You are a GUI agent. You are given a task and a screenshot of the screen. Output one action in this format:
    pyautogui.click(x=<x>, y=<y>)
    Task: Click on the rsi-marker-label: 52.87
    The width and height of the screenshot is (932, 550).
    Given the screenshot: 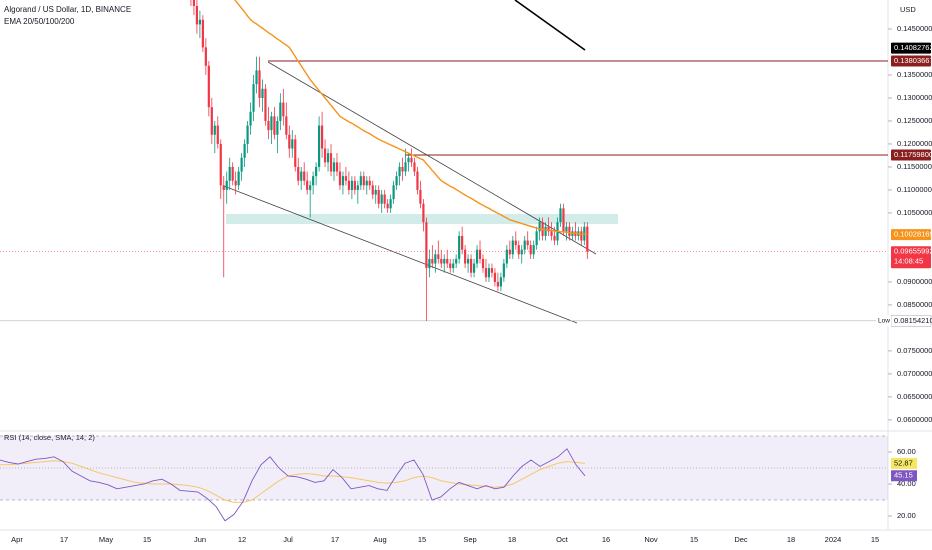 What is the action you would take?
    pyautogui.click(x=903, y=462)
    